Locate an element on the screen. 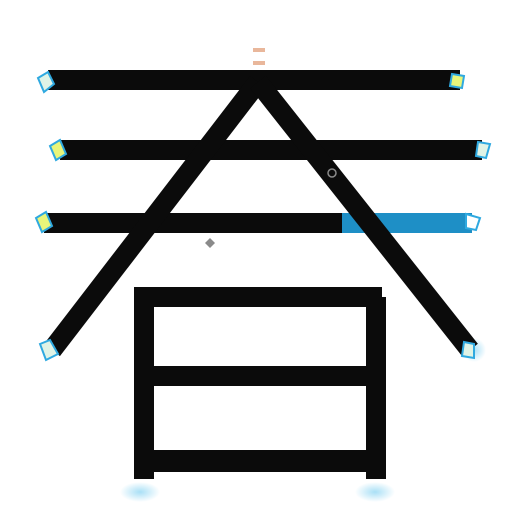  glow-spot-bottom-right is located at coordinates (375, 492).